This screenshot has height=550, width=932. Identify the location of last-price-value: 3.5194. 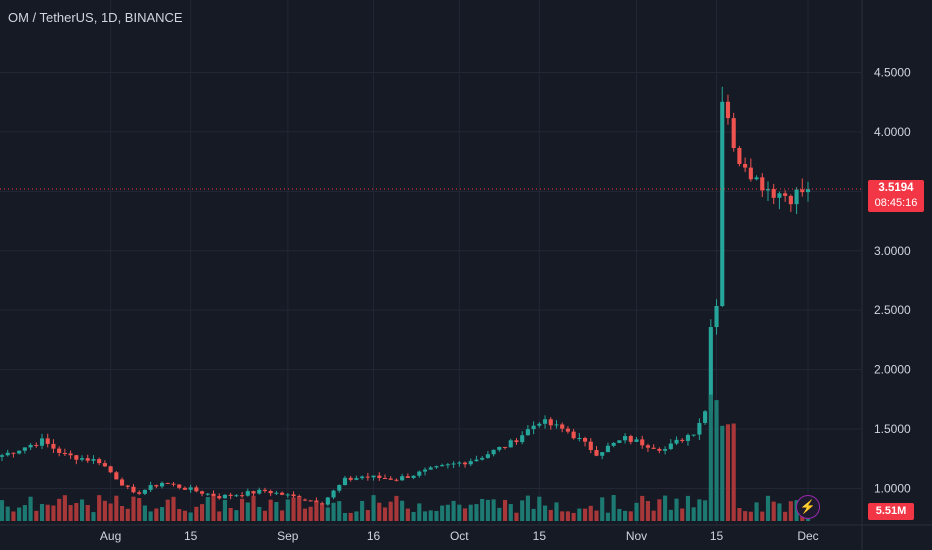
(896, 188).